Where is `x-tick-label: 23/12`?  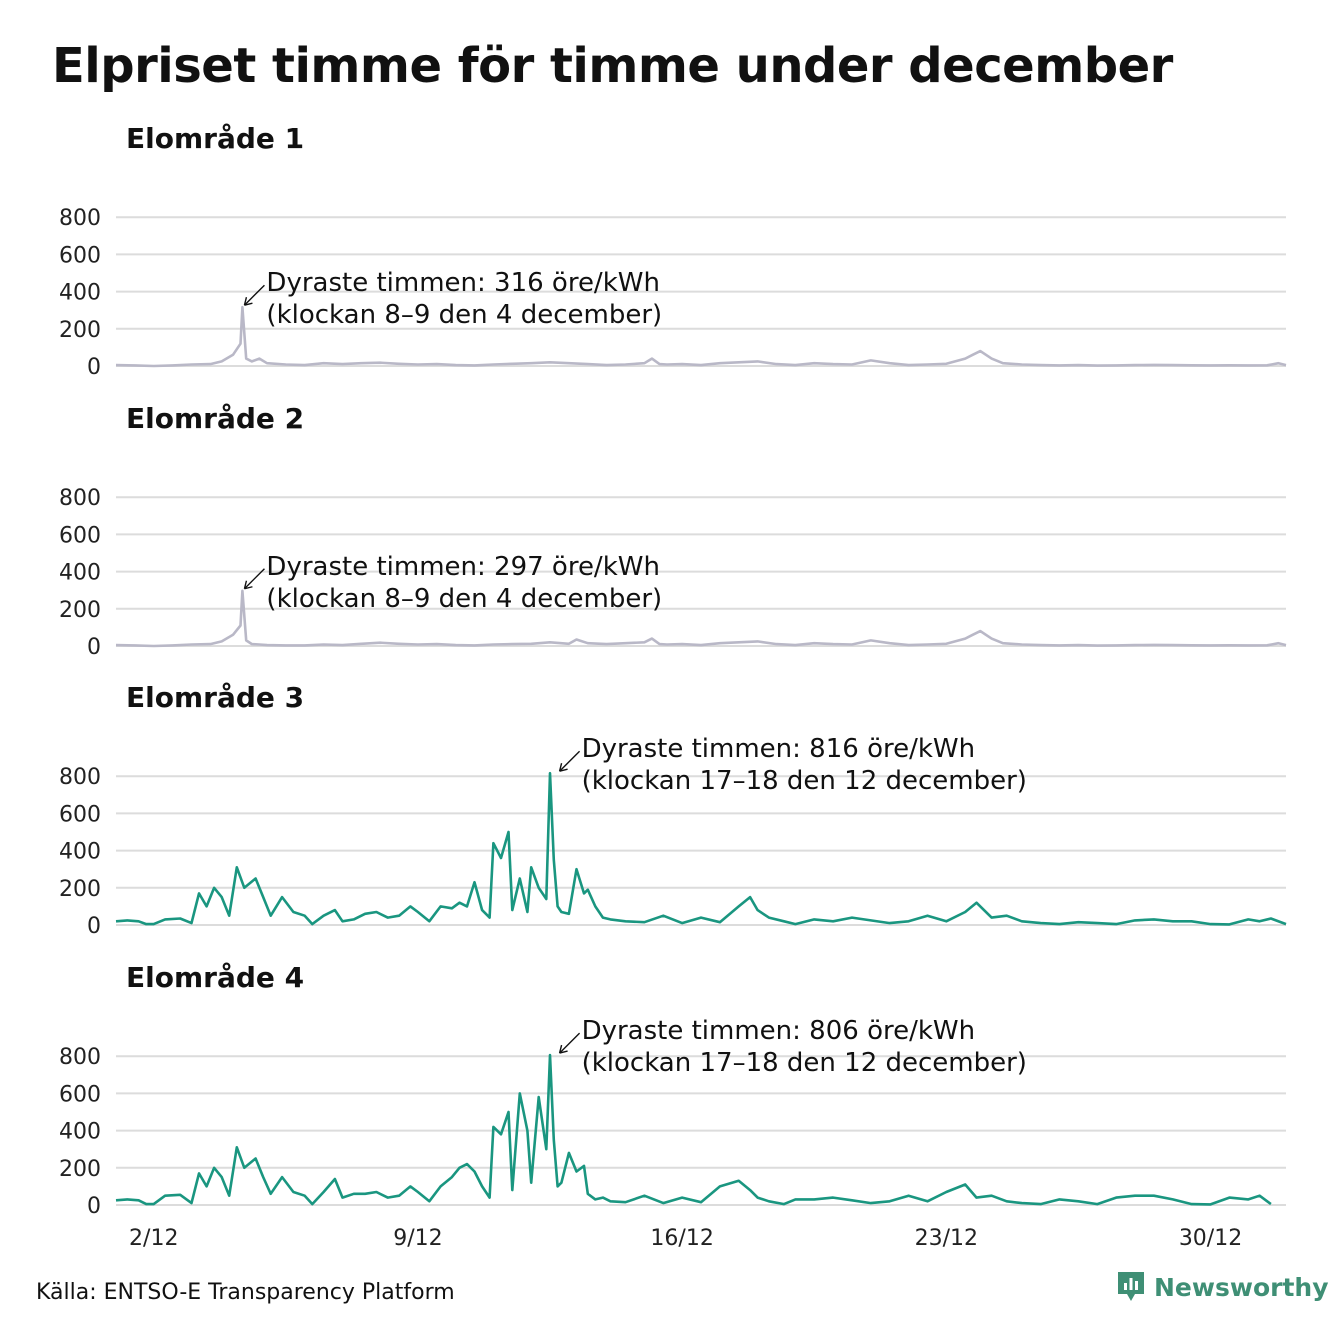
x-tick-label: 23/12 is located at coordinates (946, 1238).